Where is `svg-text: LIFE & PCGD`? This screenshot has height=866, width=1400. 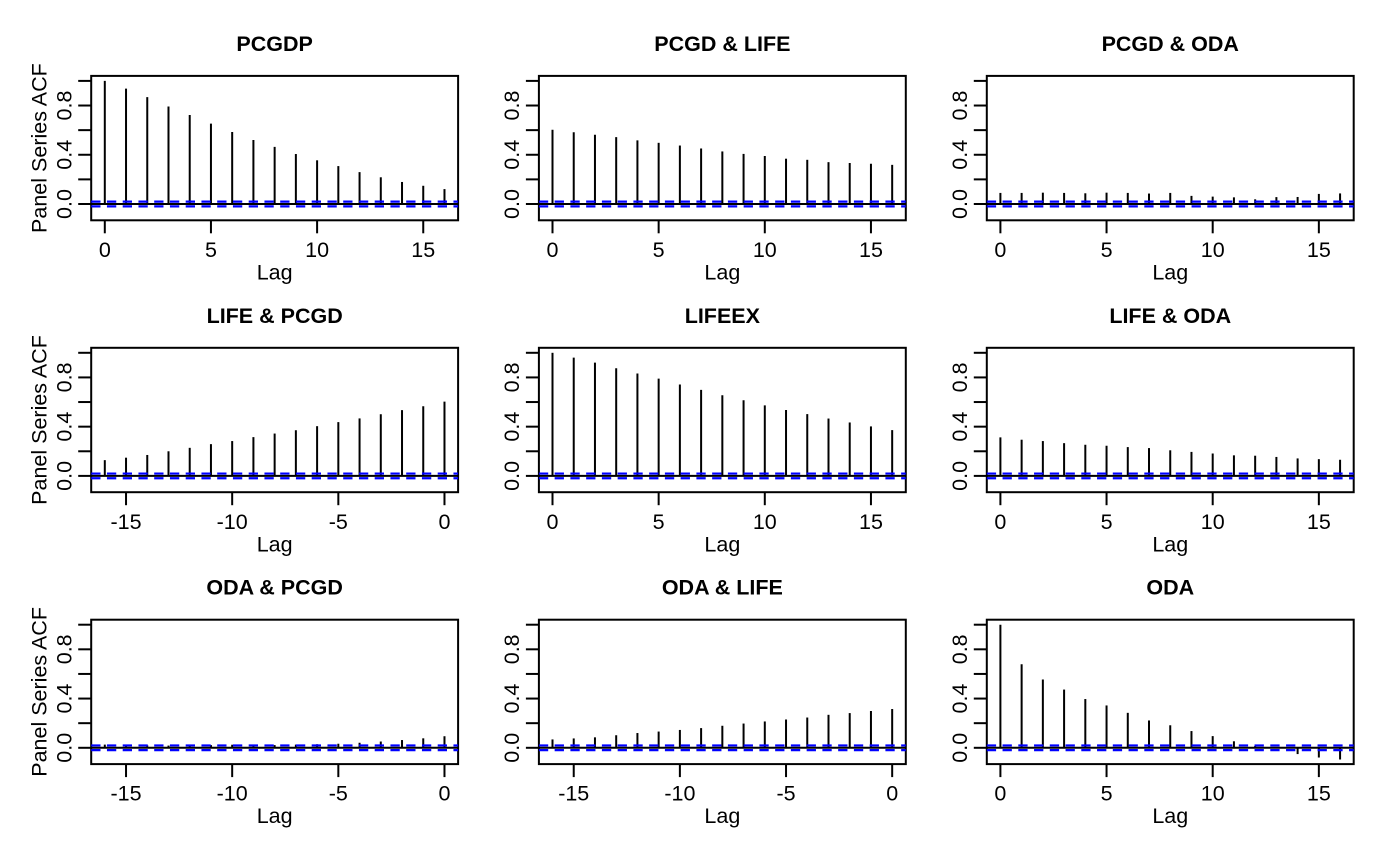 svg-text: LIFE & PCGD is located at coordinates (275, 316).